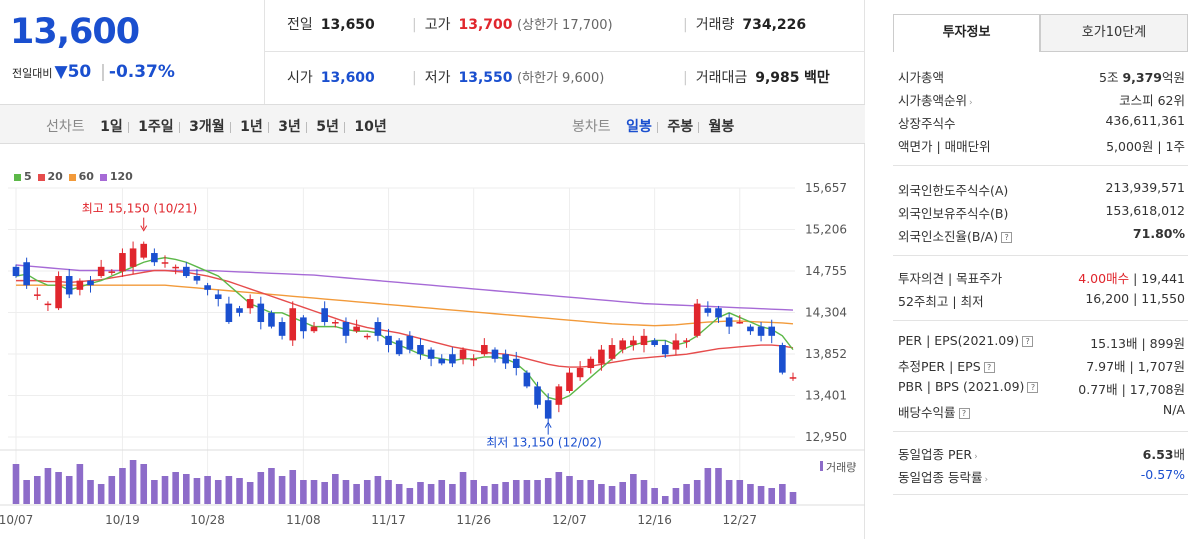  What do you see at coordinates (140, 209) in the screenshot?
I see `high-annotation: 최고 15,150 (10/21)` at bounding box center [140, 209].